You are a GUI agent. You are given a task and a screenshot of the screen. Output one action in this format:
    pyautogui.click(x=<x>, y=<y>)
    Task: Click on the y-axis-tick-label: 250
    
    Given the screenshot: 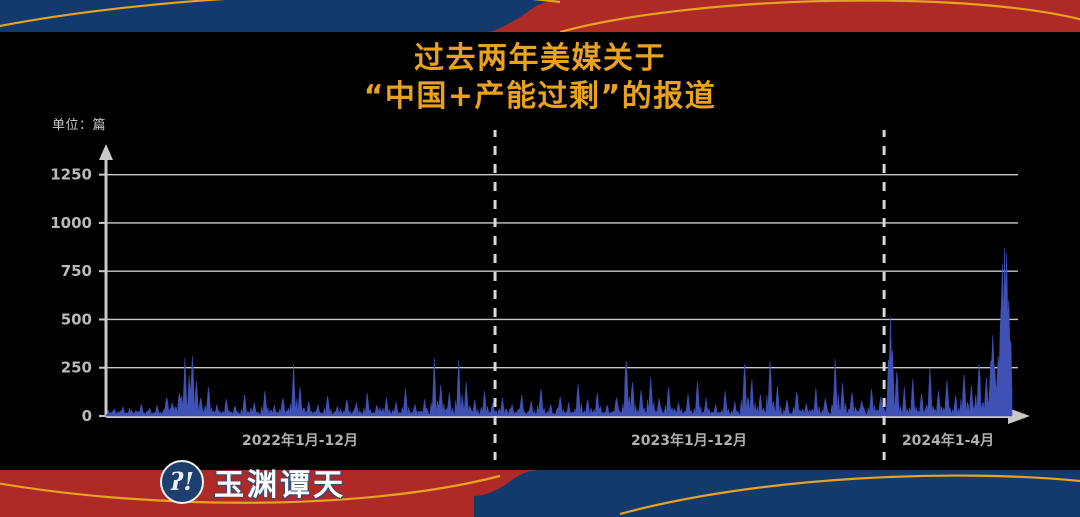 What is the action you would take?
    pyautogui.click(x=76, y=368)
    